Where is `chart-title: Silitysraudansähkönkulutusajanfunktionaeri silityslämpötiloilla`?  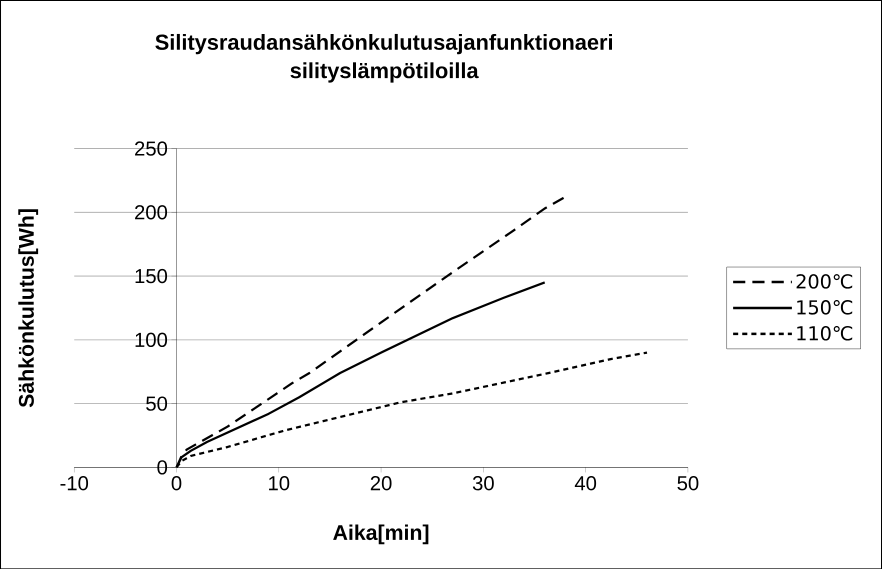 chart-title: Silitysraudansähkönkulutusajanfunktionaeri silityslämpötiloilla is located at coordinates (383, 58).